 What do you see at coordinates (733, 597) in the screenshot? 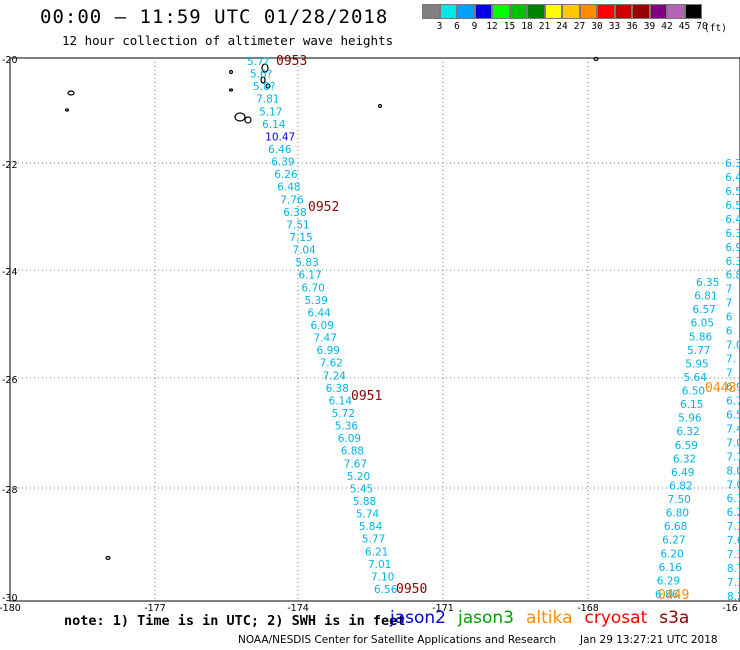
I see `wave-height-value: 8.23` at bounding box center [733, 597].